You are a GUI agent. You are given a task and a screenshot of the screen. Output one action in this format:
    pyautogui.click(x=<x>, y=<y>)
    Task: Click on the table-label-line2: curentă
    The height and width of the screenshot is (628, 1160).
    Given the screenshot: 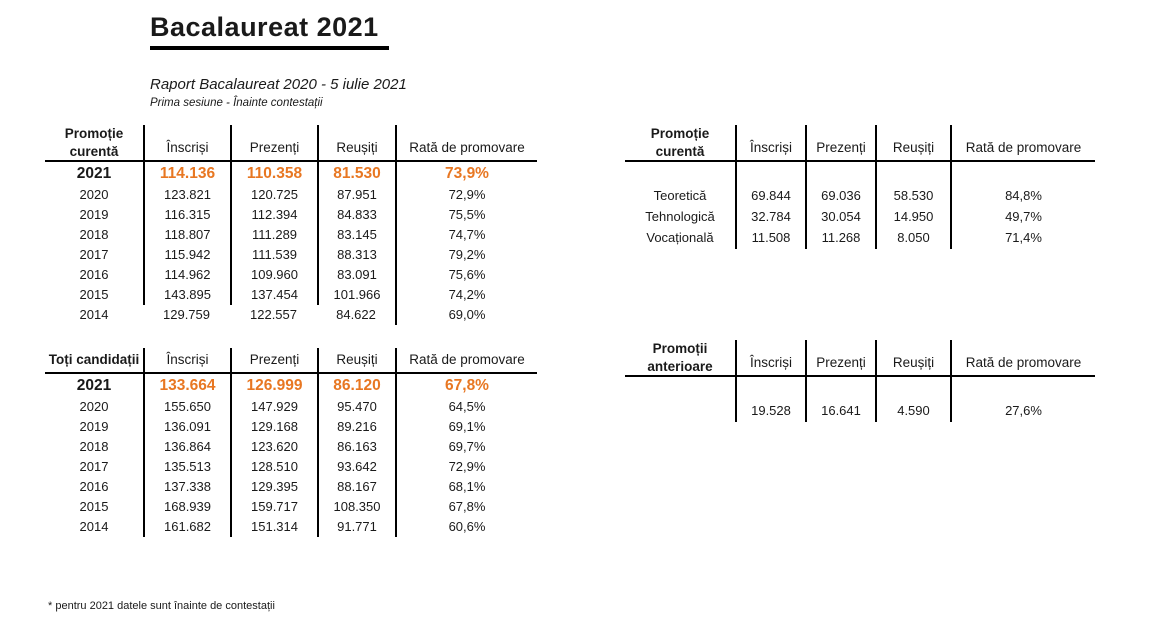 What is the action you would take?
    pyautogui.click(x=94, y=151)
    